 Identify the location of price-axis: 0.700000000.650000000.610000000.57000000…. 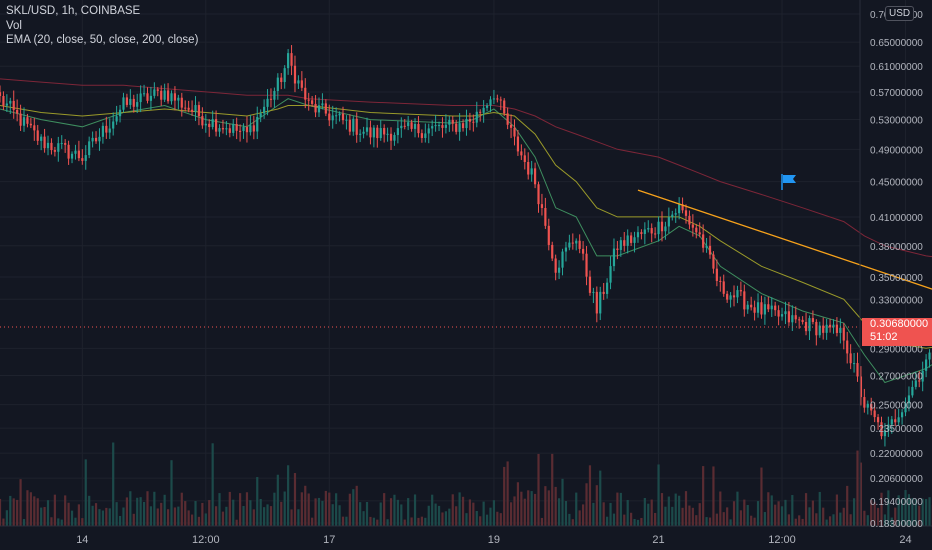
(896, 270).